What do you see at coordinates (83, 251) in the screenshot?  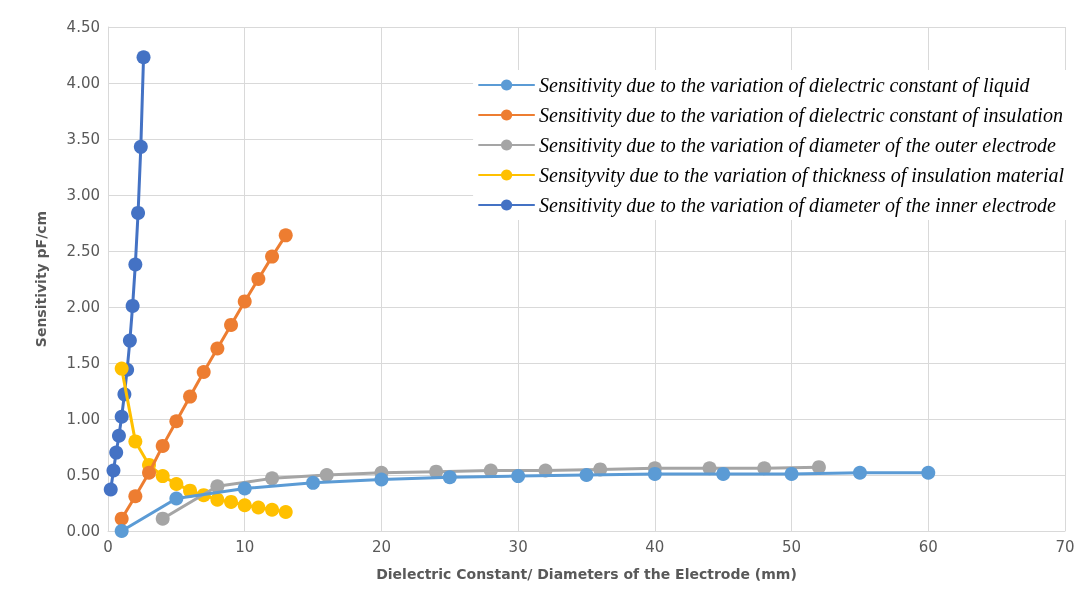 I see `y-tick-label: 2.50` at bounding box center [83, 251].